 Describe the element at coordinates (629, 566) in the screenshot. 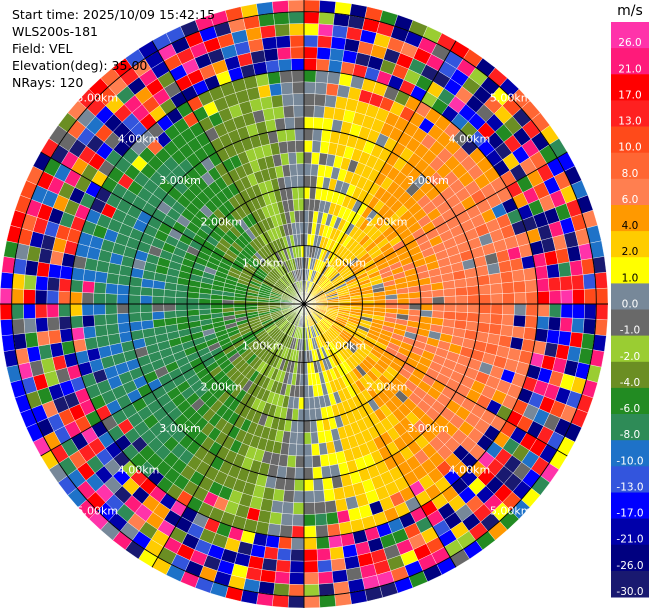

I see `colorbar-tick-label: -26.0` at that location.